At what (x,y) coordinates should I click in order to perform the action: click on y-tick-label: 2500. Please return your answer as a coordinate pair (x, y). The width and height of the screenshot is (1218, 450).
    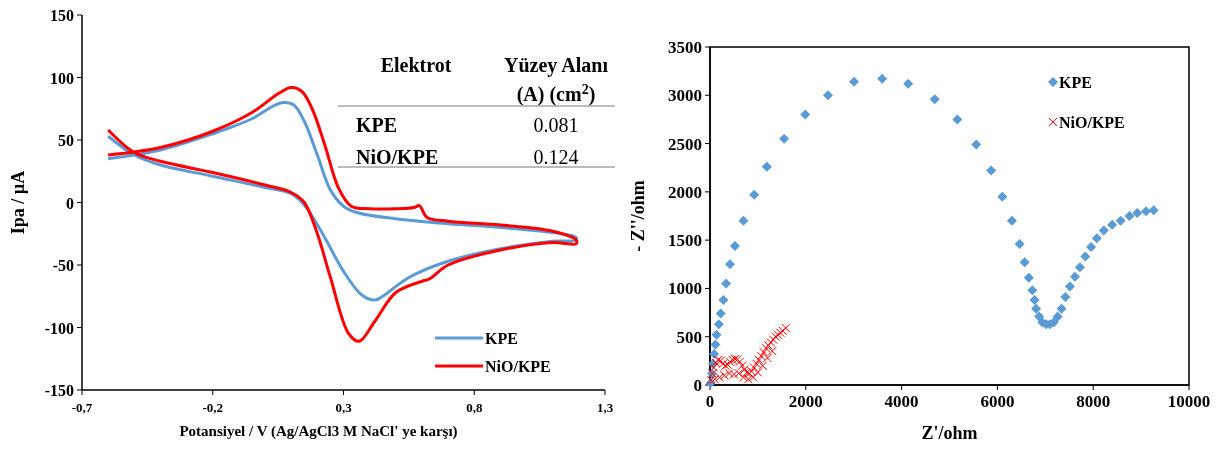
    Looking at the image, I should click on (685, 144).